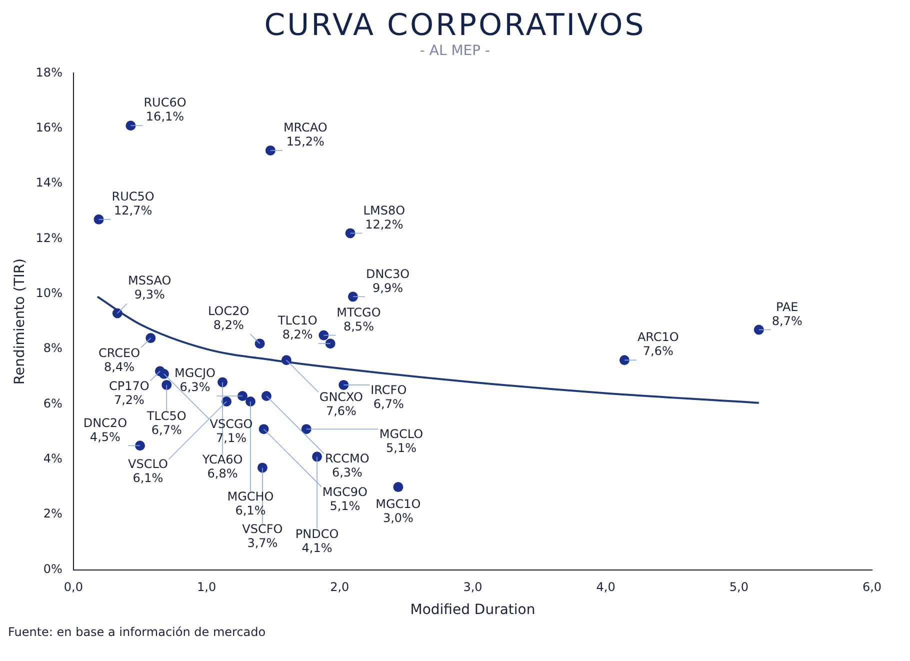 Image resolution: width=910 pixels, height=661 pixels. What do you see at coordinates (262, 543) in the screenshot?
I see `data-label: 3,7%` at bounding box center [262, 543].